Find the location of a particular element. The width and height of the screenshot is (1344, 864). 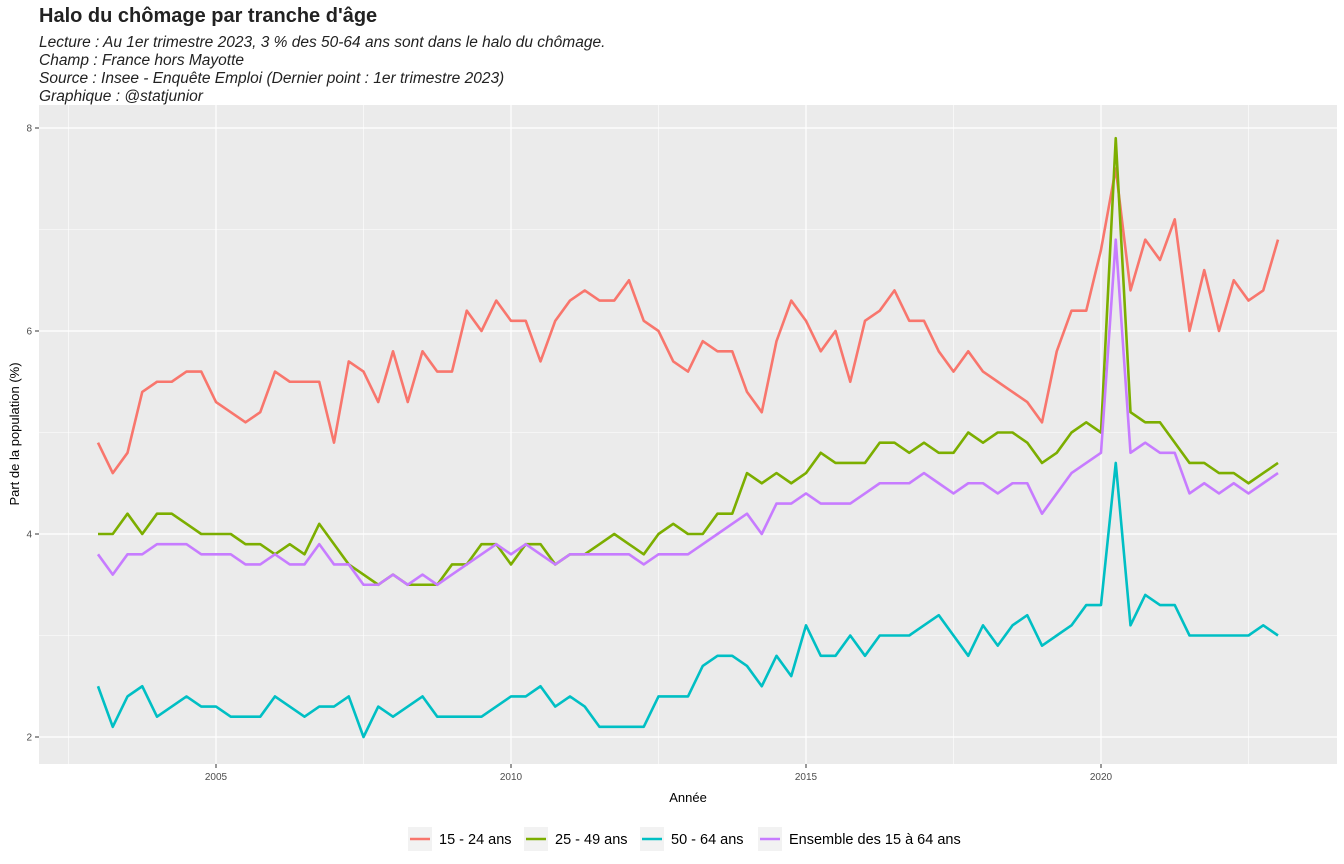

x-tick-label: 2020 is located at coordinates (1101, 777).